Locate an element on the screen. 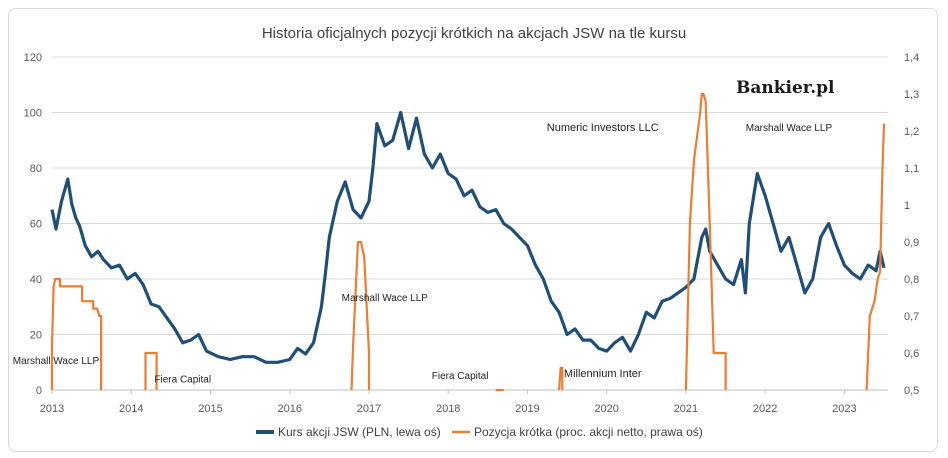 This screenshot has height=458, width=948. y-right-tick-label: 0,5 is located at coordinates (911, 391).